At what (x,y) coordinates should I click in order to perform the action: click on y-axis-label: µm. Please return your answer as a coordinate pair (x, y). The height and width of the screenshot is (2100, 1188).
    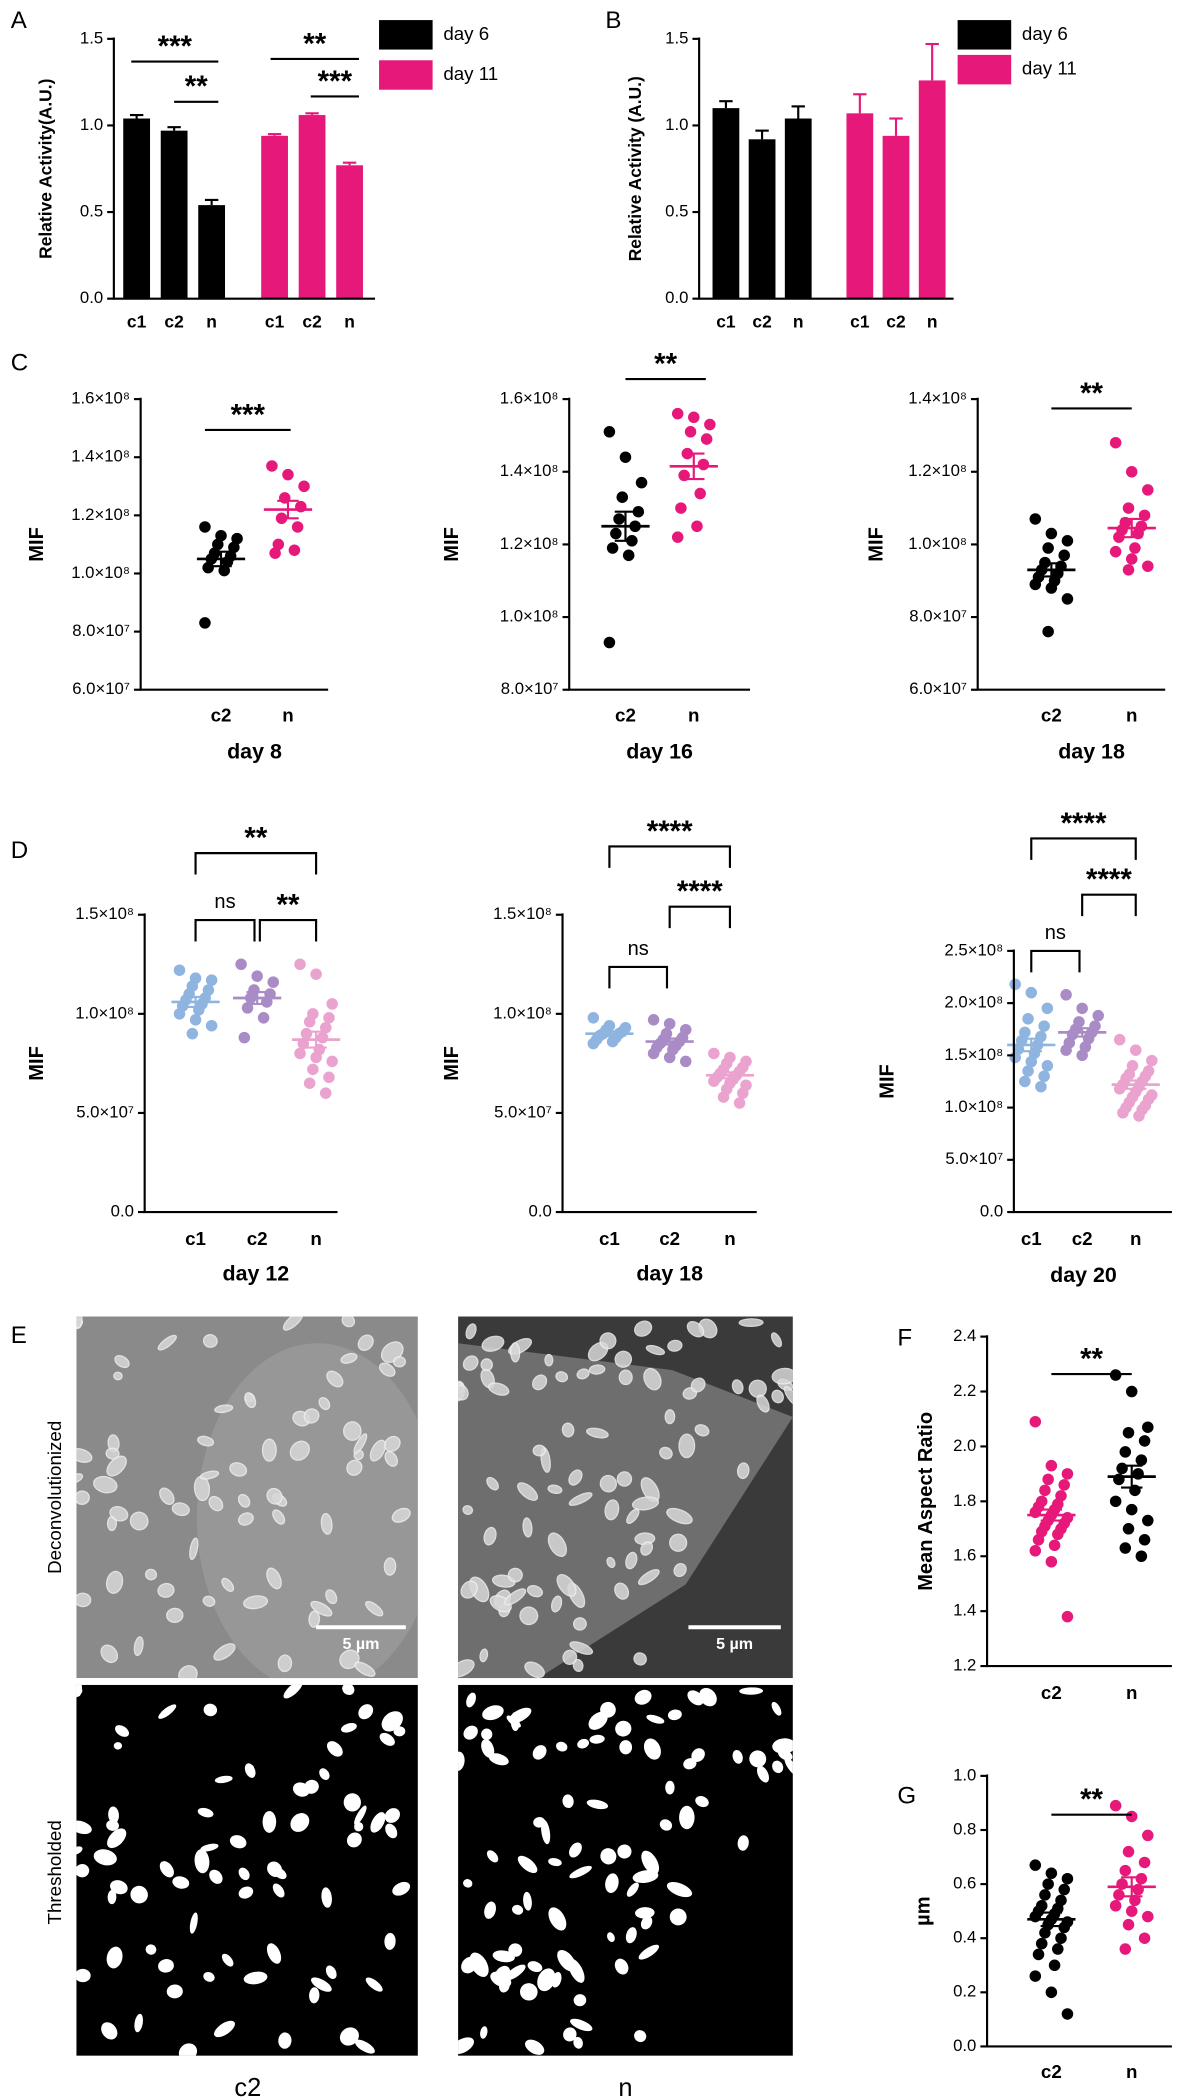
    Looking at the image, I should click on (923, 1910).